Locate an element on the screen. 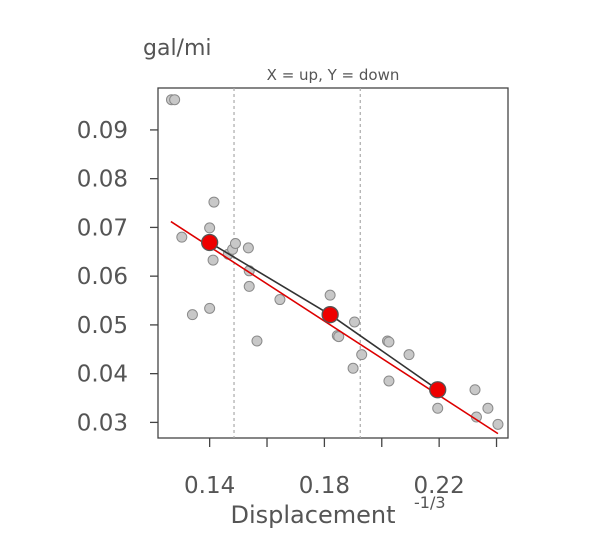 The height and width of the screenshot is (537, 614). x-axis-label: Displacement is located at coordinates (313, 515).